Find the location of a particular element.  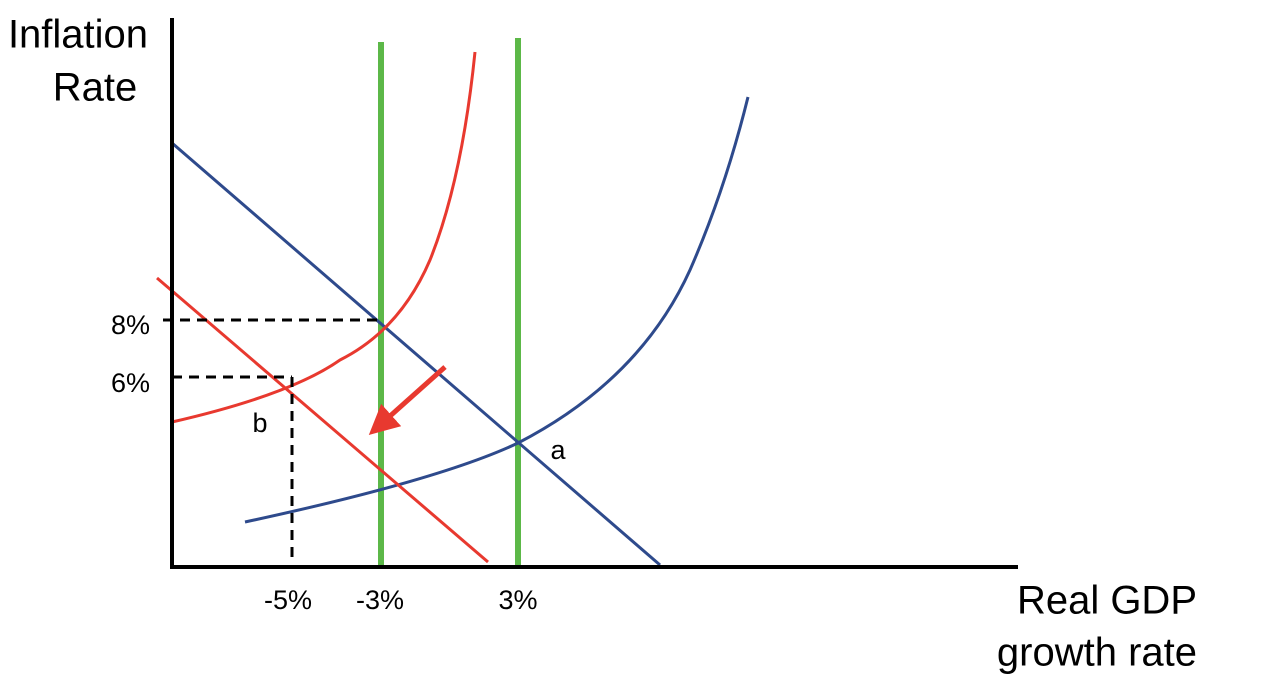

x-tick-label: -3% is located at coordinates (380, 600).